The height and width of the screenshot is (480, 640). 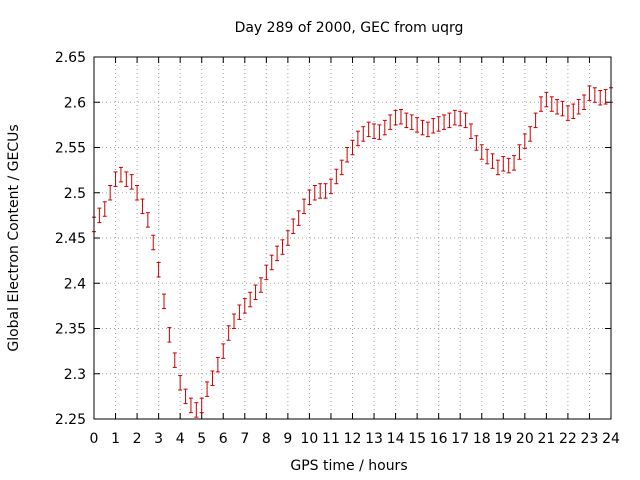 I want to click on x-tick-label: 14, so click(x=396, y=439).